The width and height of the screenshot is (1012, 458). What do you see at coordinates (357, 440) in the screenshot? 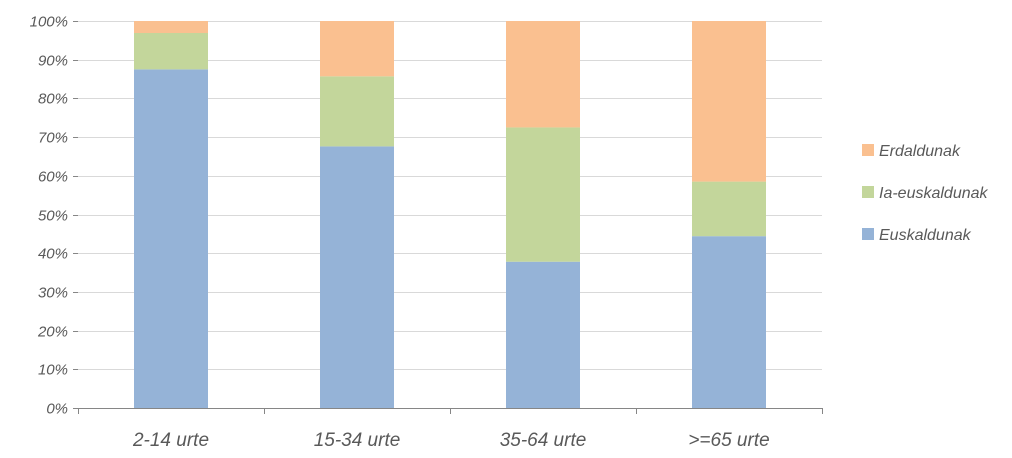
I see `x-tick-label: 15-34 urte` at bounding box center [357, 440].